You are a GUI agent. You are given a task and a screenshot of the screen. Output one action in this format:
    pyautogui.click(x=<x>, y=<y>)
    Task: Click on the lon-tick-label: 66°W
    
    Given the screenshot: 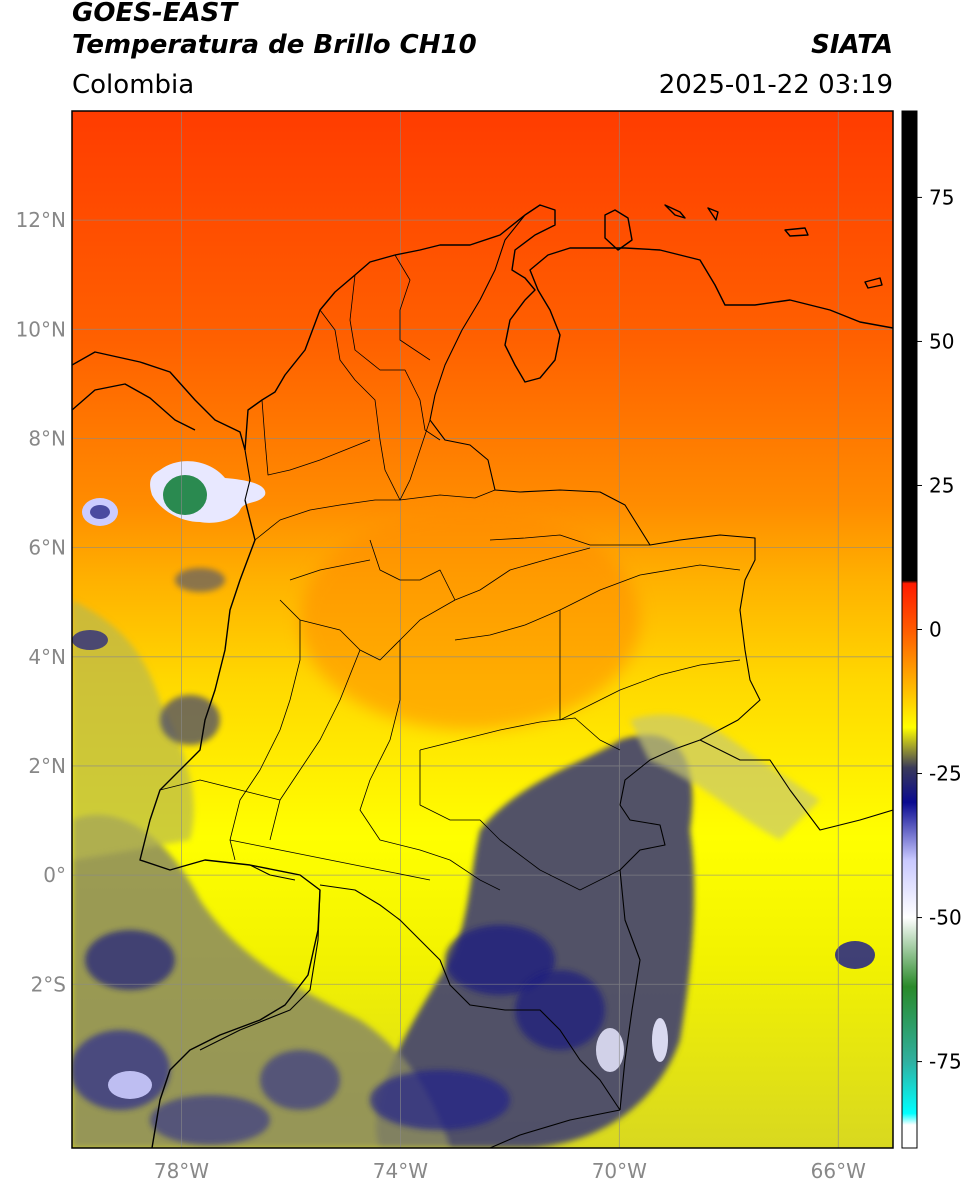 What is the action you would take?
    pyautogui.click(x=838, y=1171)
    